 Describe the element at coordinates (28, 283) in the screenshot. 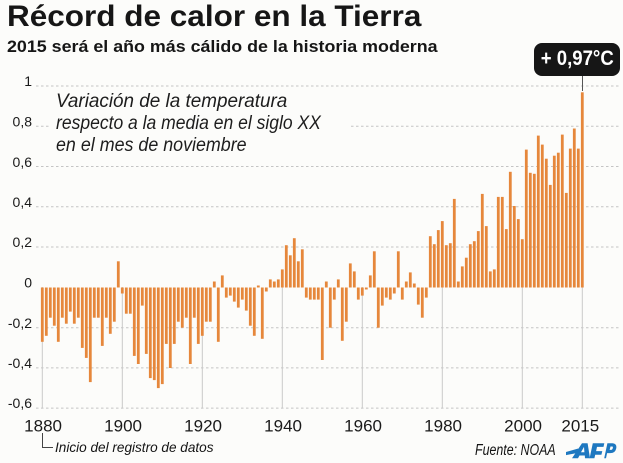

I see `svg-text: 0` at that location.